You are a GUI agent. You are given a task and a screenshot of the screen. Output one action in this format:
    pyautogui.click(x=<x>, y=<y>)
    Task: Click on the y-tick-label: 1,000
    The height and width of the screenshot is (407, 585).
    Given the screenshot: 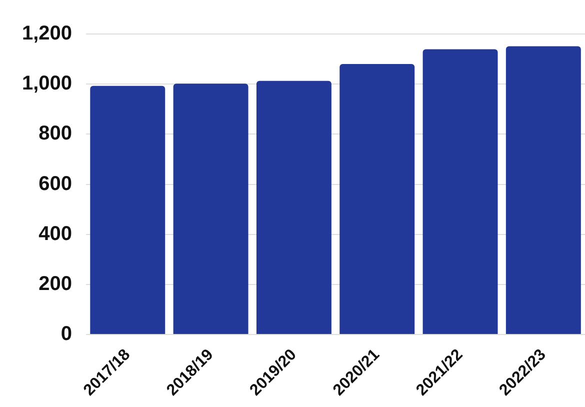 What is the action you would take?
    pyautogui.click(x=47, y=83)
    